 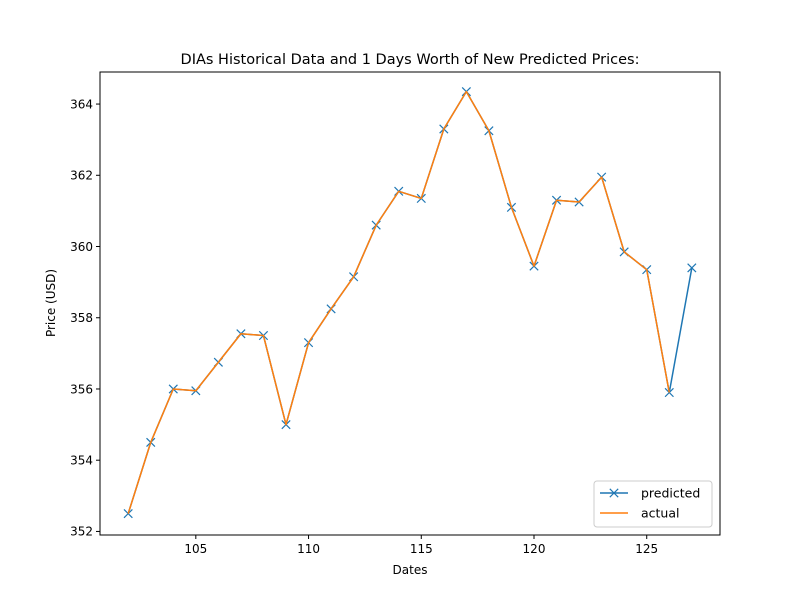 What do you see at coordinates (81, 104) in the screenshot?
I see `y-tick-label: 364` at bounding box center [81, 104].